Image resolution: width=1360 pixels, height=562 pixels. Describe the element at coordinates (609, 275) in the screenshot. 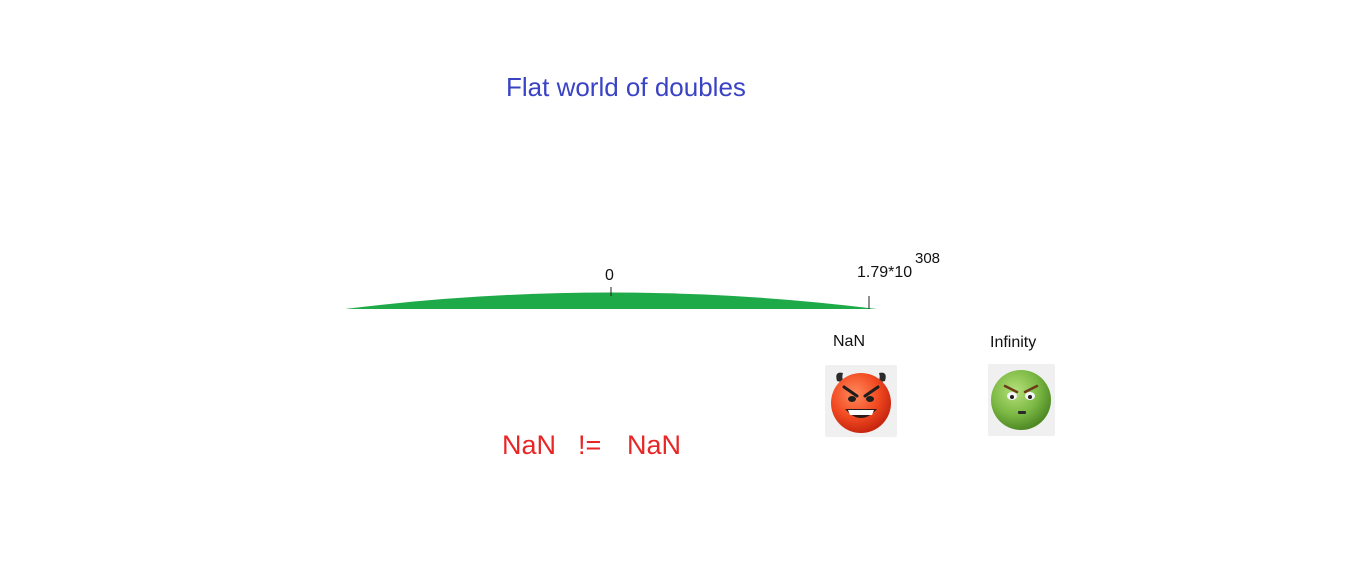

I see `zero-label: 0` at that location.